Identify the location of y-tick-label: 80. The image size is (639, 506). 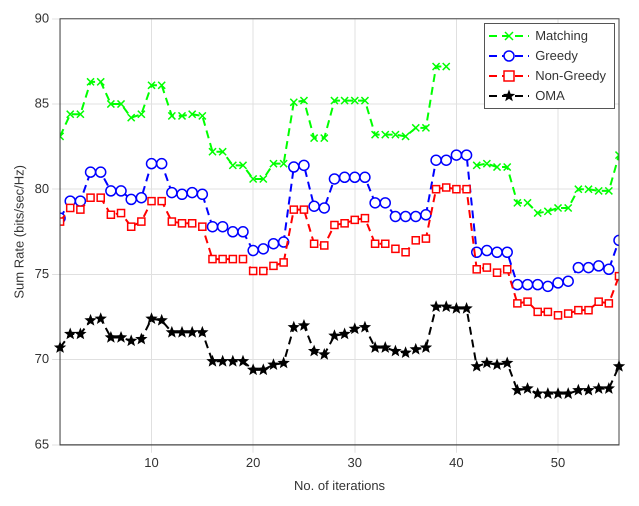
(42, 188).